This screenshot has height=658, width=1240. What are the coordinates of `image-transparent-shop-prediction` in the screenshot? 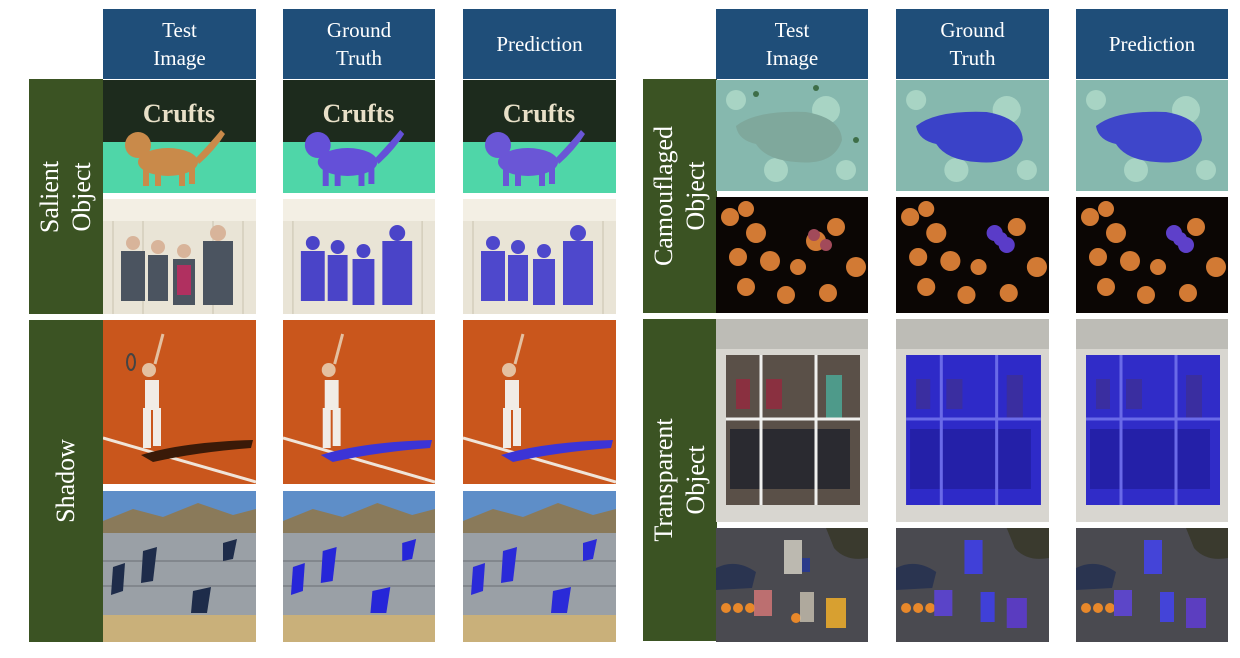 It's located at (1152, 420).